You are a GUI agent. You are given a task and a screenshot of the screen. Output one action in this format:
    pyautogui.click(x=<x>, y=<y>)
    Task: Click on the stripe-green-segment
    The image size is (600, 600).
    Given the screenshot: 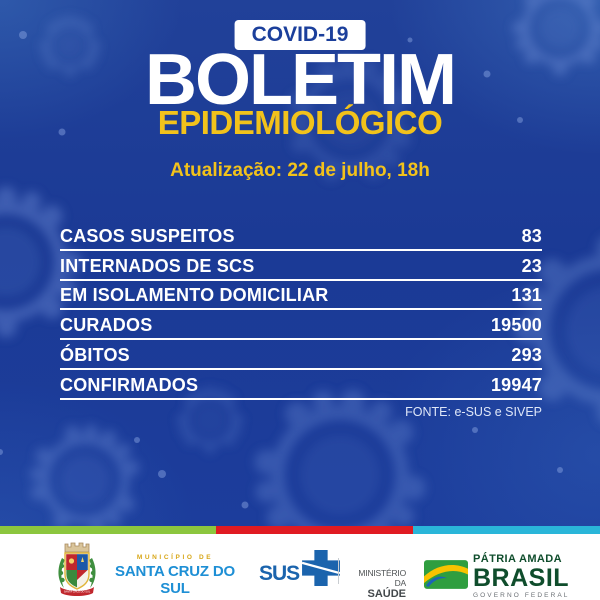 What is the action you would take?
    pyautogui.click(x=108, y=530)
    